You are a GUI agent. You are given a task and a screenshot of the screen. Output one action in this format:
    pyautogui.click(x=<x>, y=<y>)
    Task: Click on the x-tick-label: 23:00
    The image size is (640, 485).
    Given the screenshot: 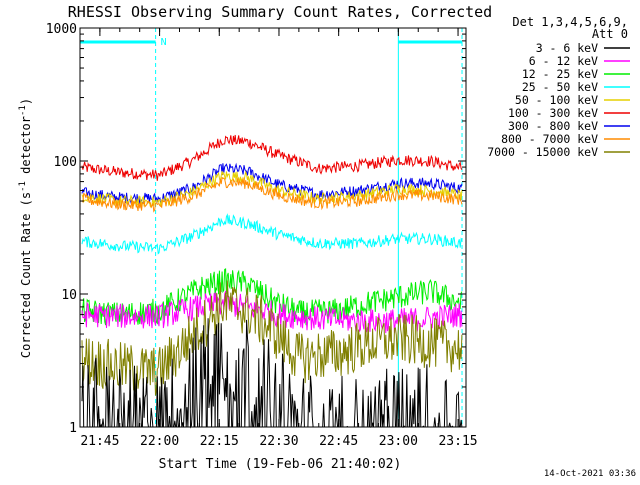 What is the action you would take?
    pyautogui.click(x=398, y=441)
    